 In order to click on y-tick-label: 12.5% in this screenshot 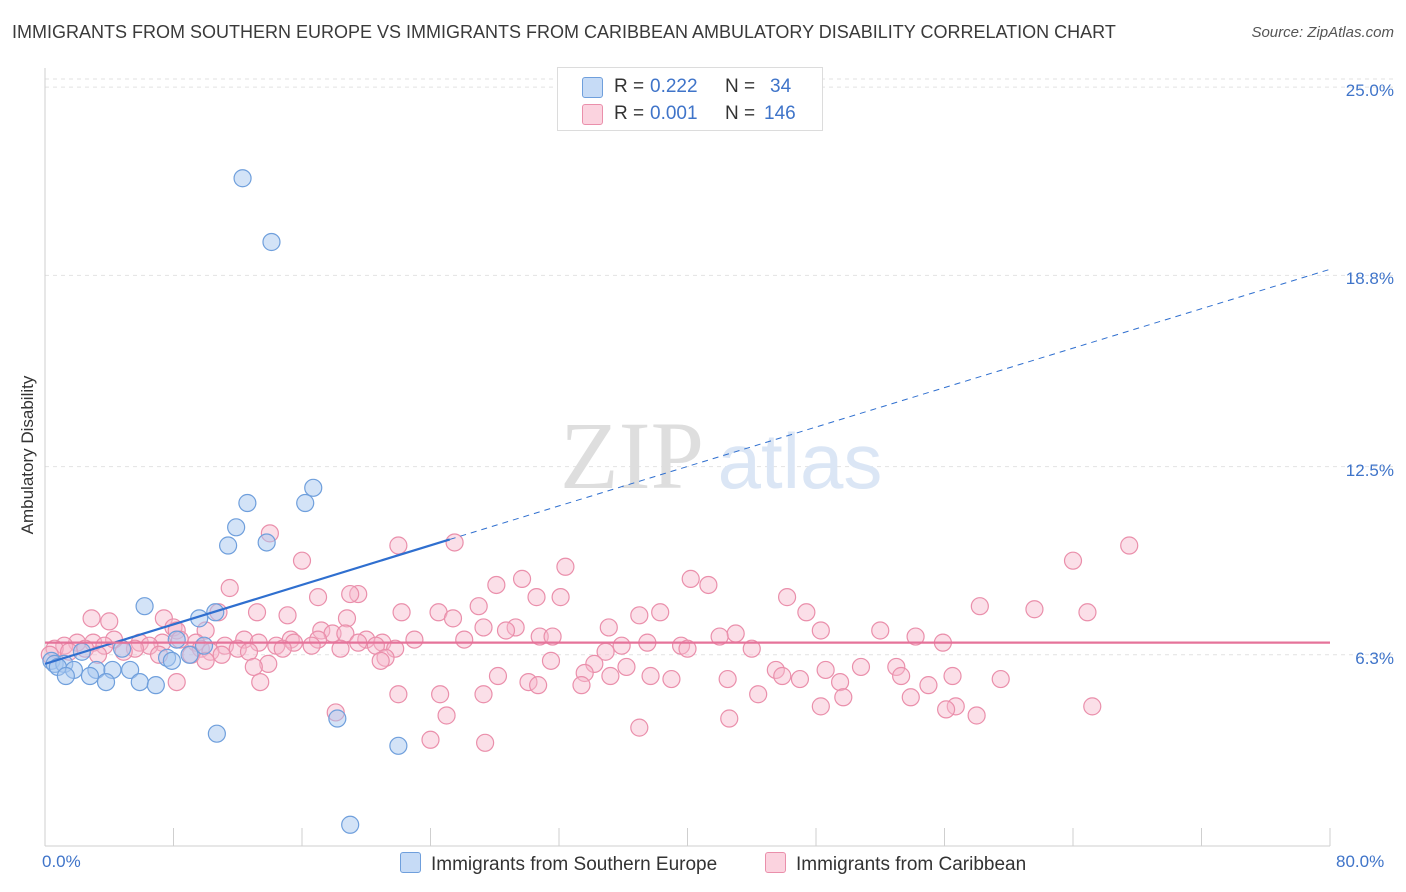, I will do `click(1369, 470)`.